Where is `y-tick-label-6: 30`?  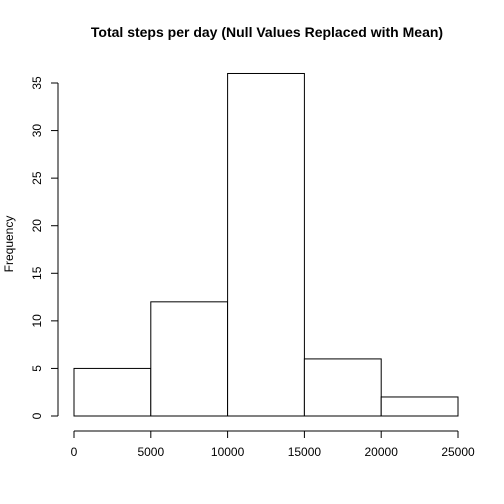 y-tick-label-6: 30 is located at coordinates (37, 131).